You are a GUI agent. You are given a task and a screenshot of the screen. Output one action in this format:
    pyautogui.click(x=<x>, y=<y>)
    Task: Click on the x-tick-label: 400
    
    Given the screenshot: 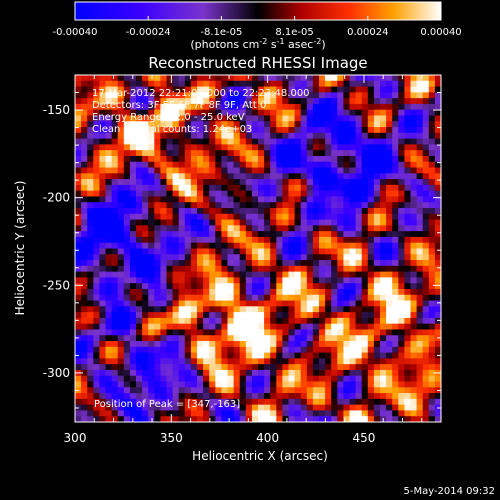 What is the action you would take?
    pyautogui.click(x=267, y=438)
    